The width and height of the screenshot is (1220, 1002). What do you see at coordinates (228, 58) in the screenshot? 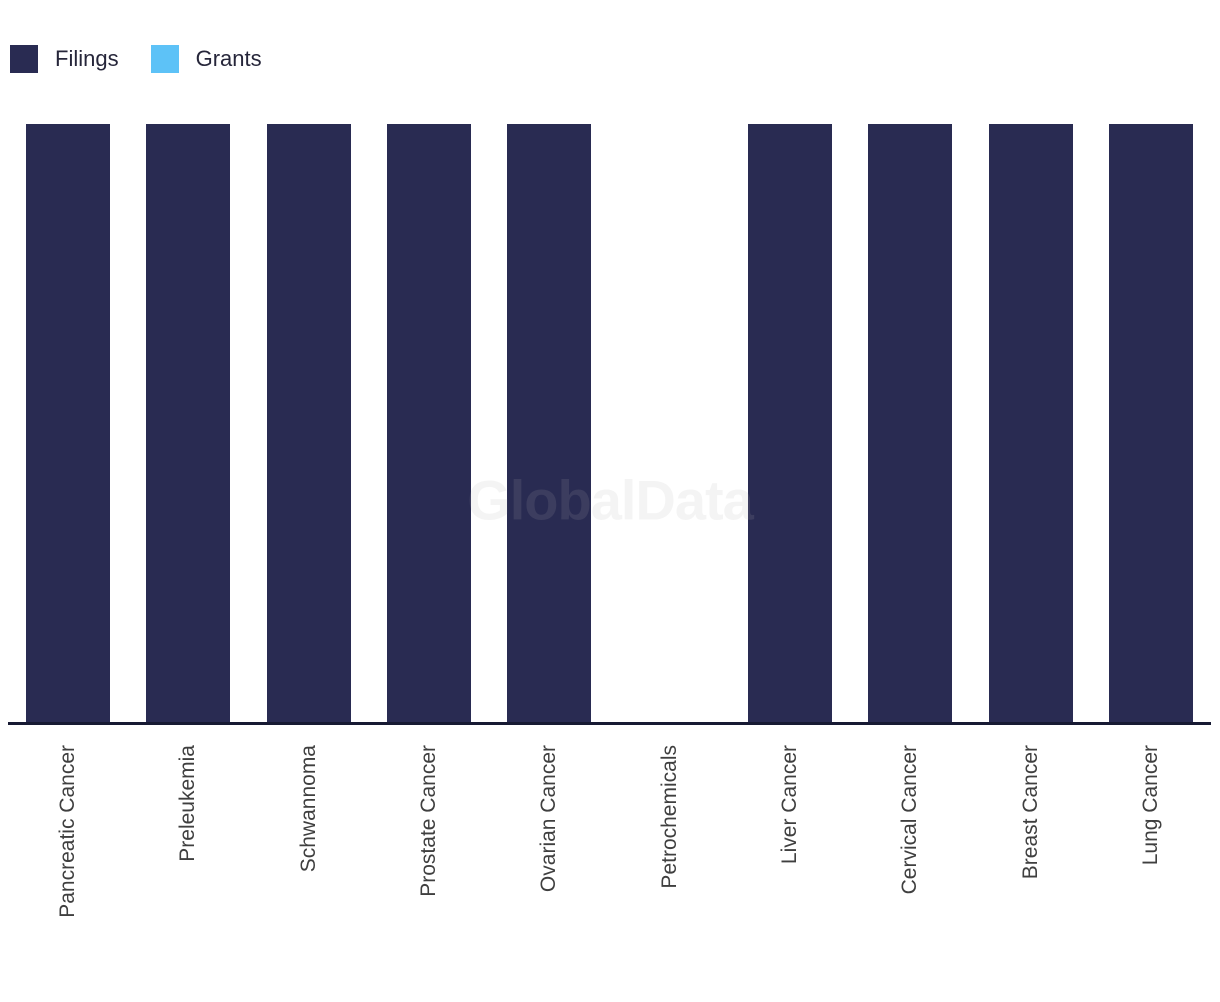
I see `grants-legend-label: Grants` at bounding box center [228, 58].